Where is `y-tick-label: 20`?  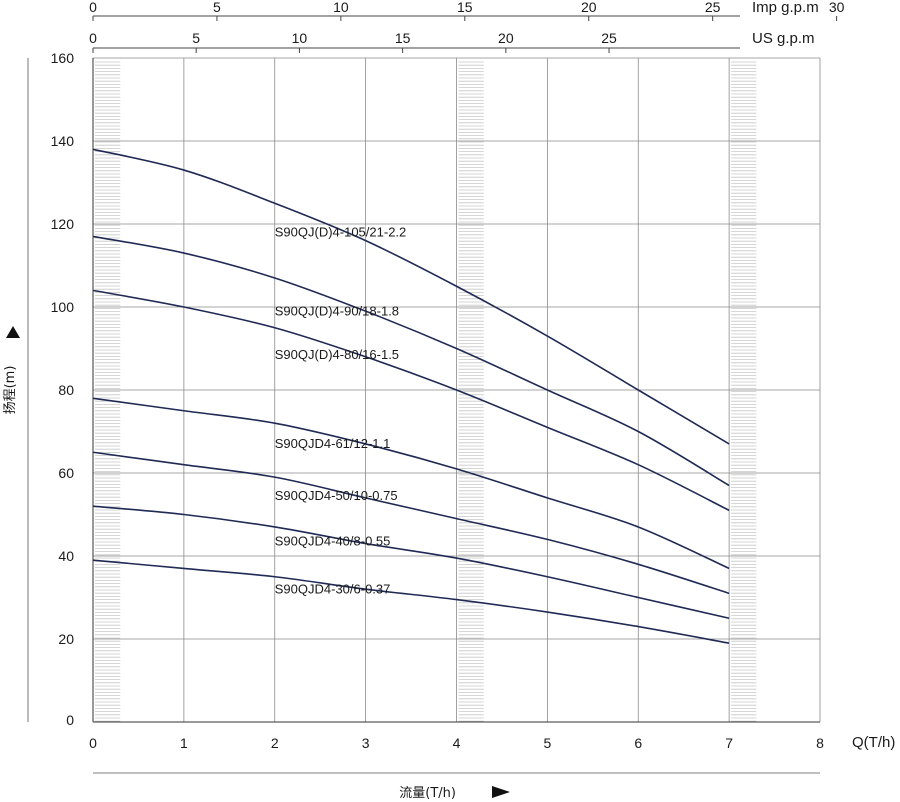
y-tick-label: 20 is located at coordinates (66, 639).